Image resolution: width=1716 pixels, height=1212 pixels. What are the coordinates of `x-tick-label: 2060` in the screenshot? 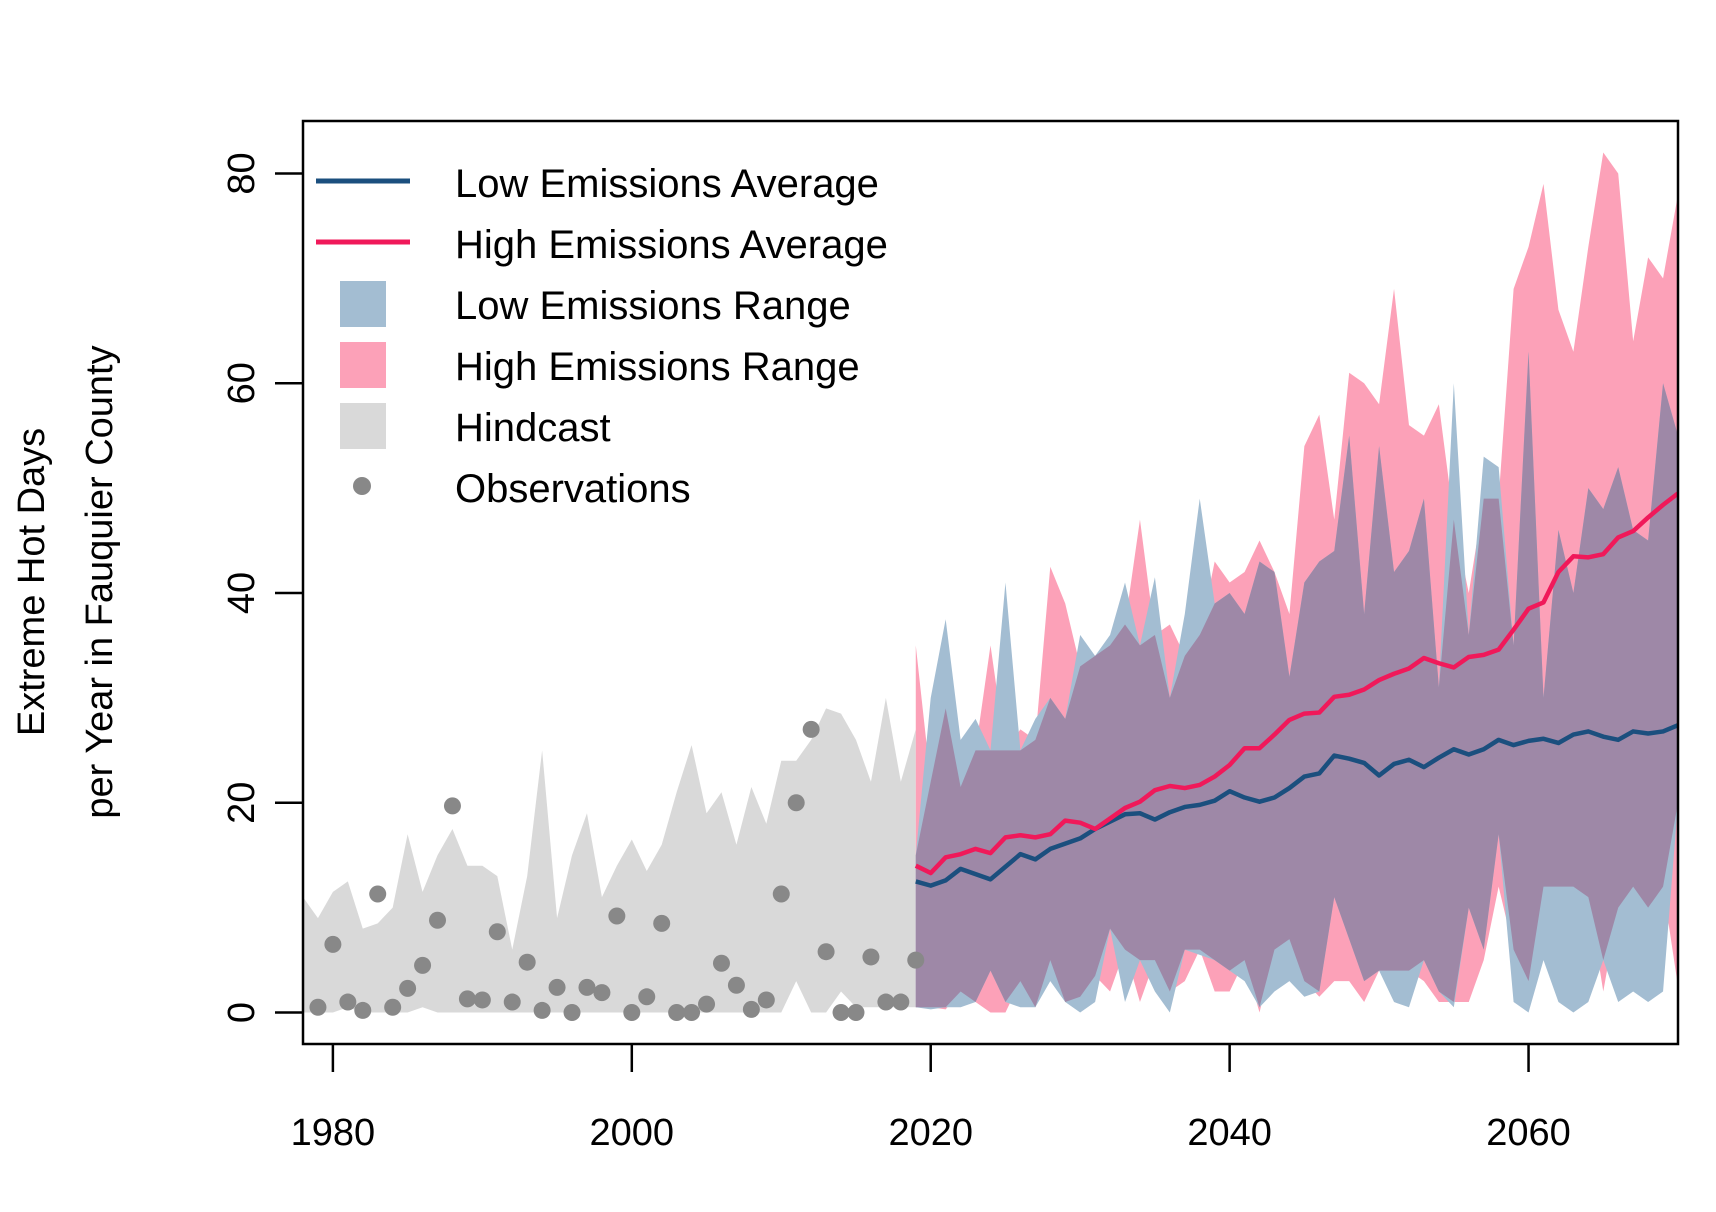 It's located at (1528, 1133).